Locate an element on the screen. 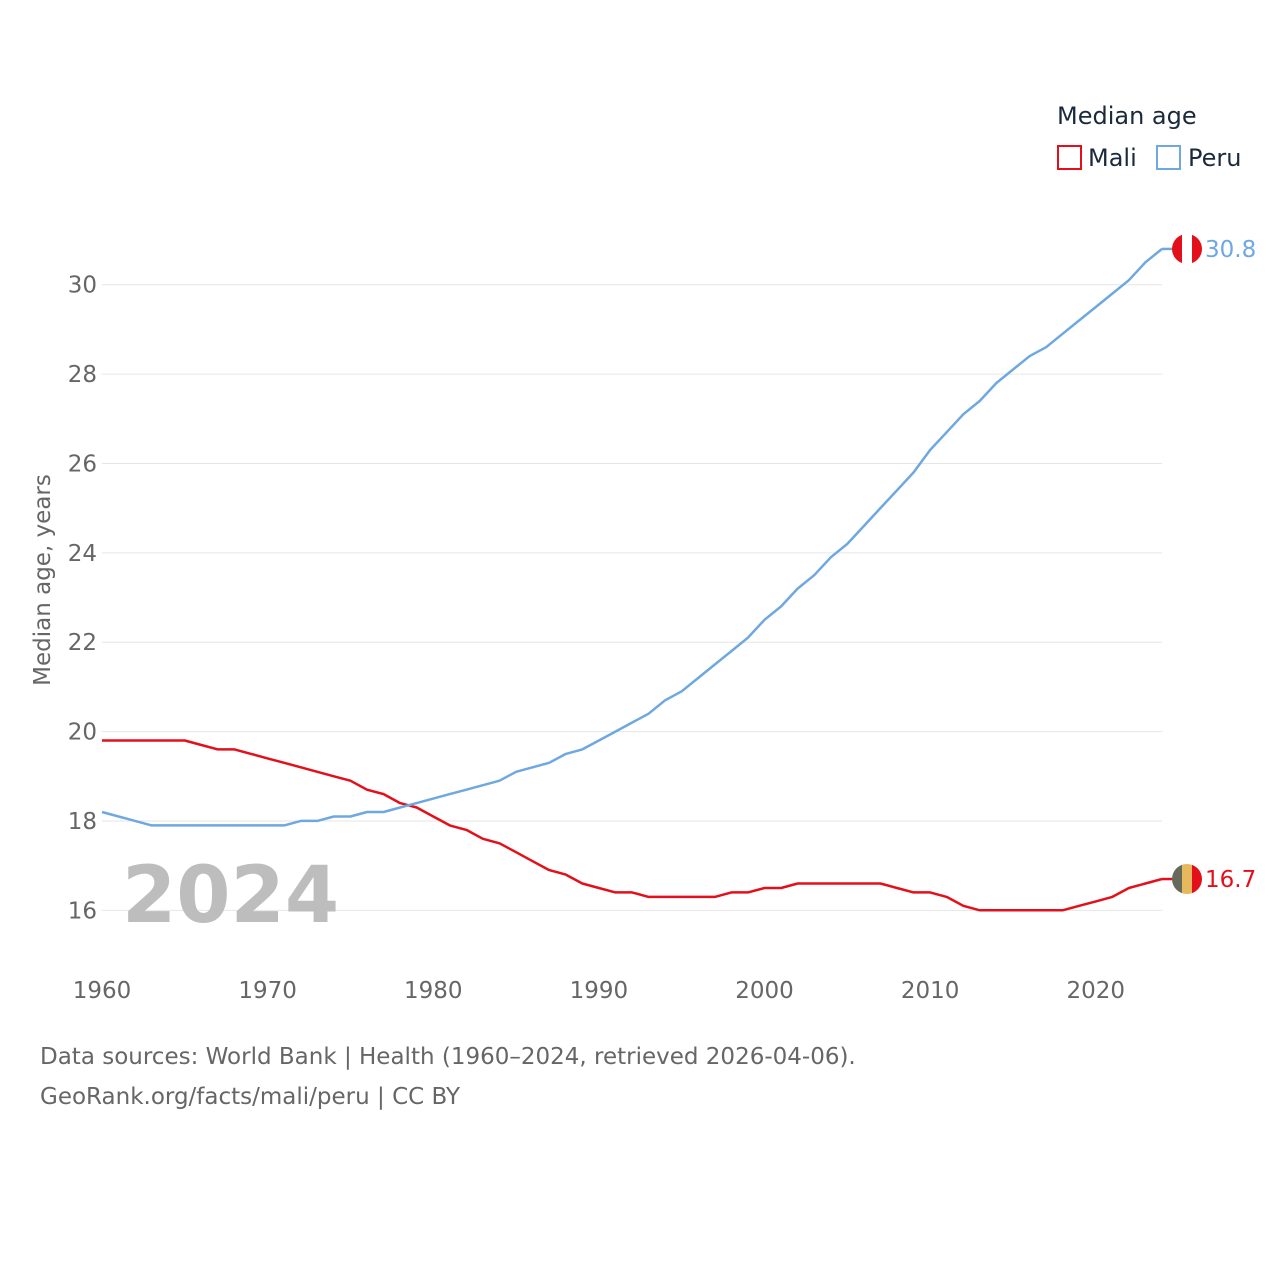 The image size is (1280, 1280). legend-title: Median age is located at coordinates (1127, 116).